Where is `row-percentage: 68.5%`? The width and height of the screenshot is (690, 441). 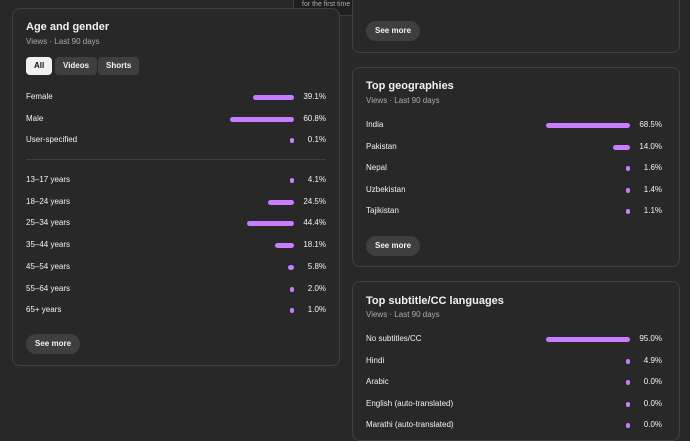 row-percentage: 68.5% is located at coordinates (650, 124).